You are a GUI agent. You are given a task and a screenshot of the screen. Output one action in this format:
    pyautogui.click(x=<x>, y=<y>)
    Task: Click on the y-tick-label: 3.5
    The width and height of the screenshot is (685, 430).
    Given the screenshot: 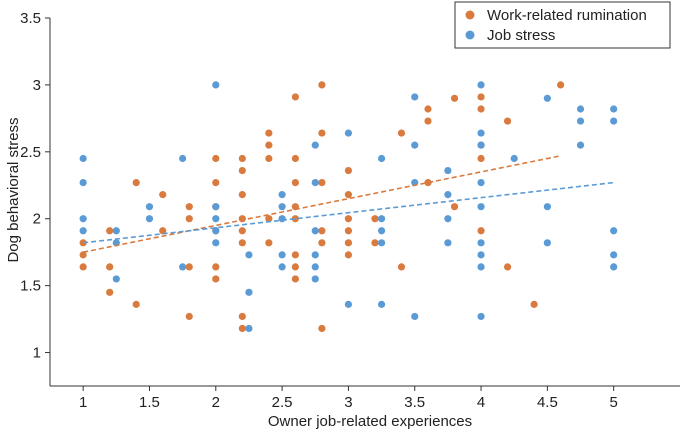 What is the action you would take?
    pyautogui.click(x=30, y=18)
    